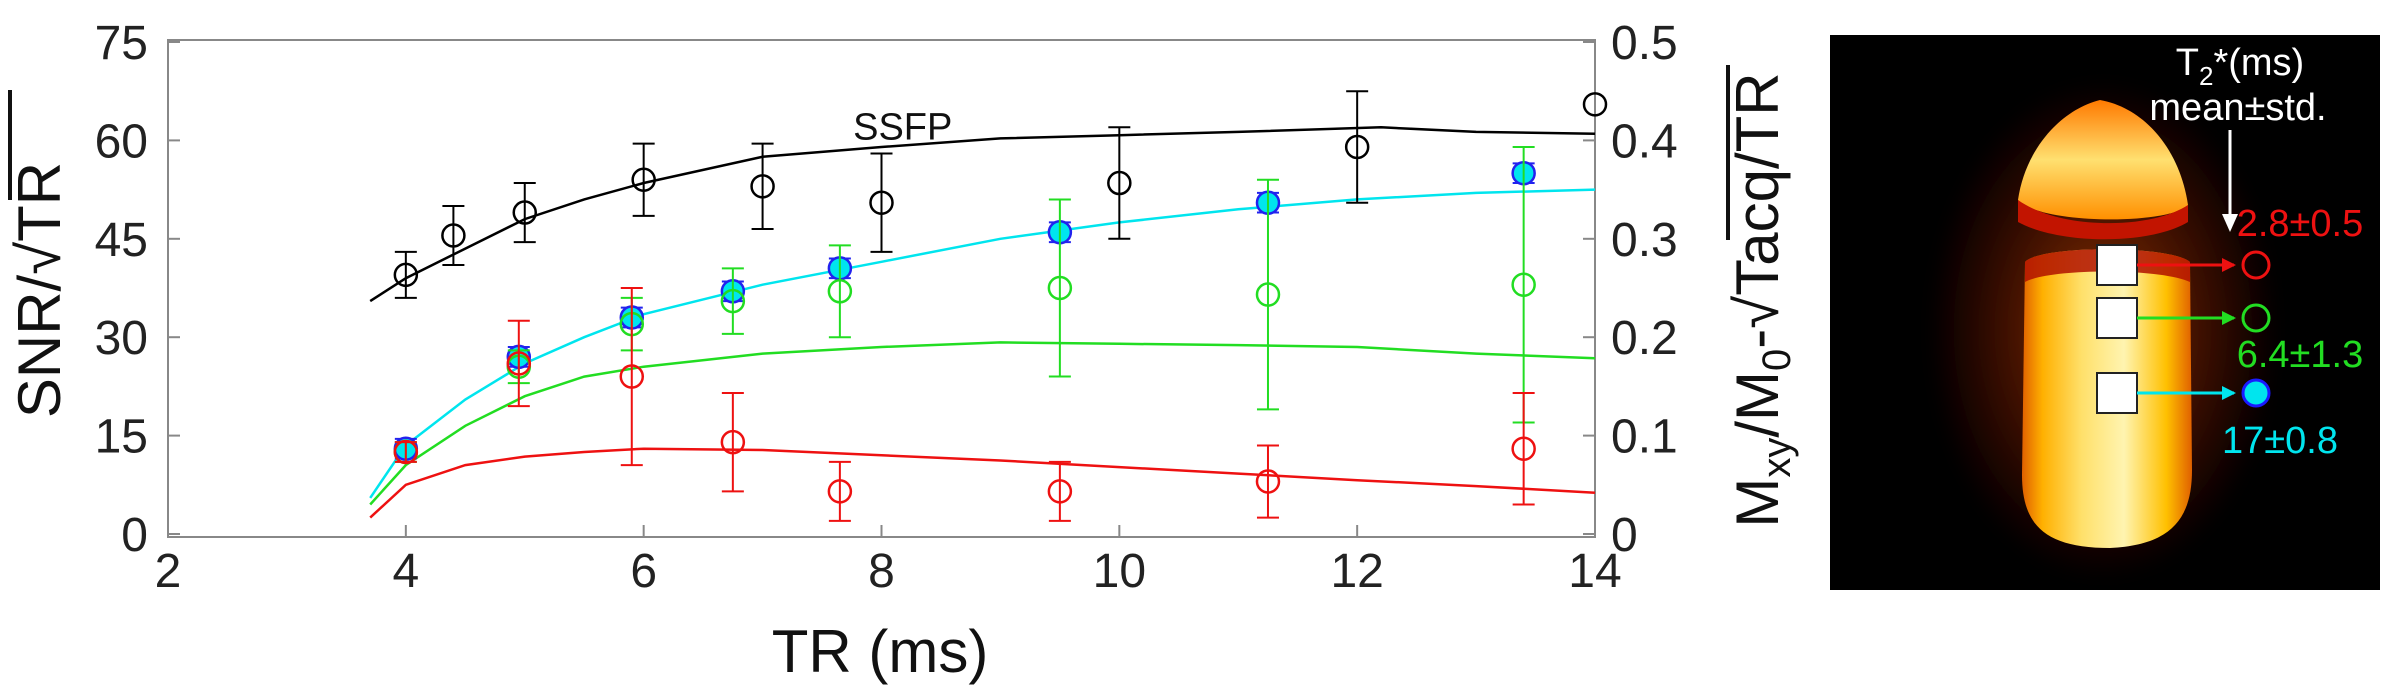 The height and width of the screenshot is (685, 2385). Describe the element at coordinates (1777, 458) in the screenshot. I see `ylr-sub: xy` at that location.